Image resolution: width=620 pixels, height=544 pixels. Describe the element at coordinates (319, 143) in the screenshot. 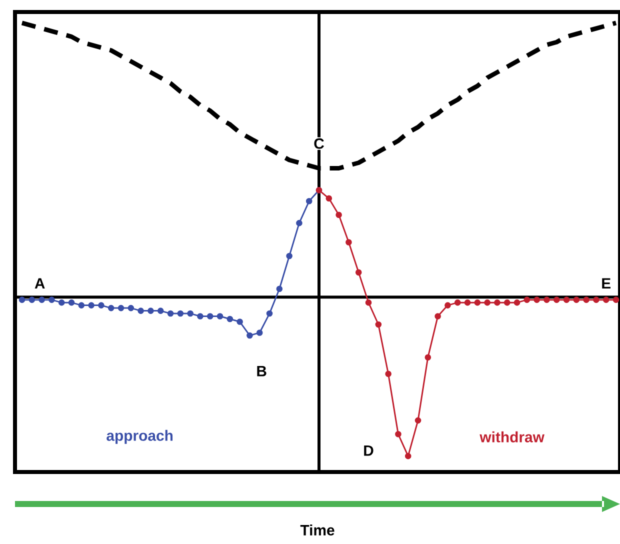

I see `annotation: C` at that location.